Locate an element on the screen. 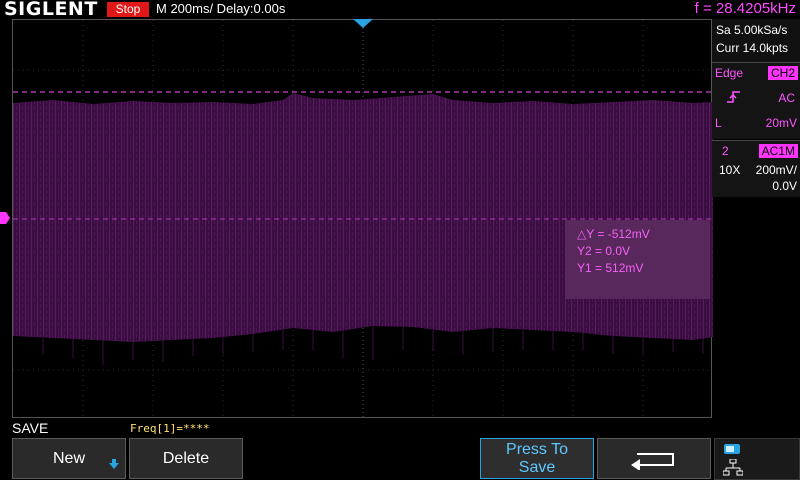 This screenshot has height=480, width=800. press-to-save-line1: Press To is located at coordinates (537, 449).